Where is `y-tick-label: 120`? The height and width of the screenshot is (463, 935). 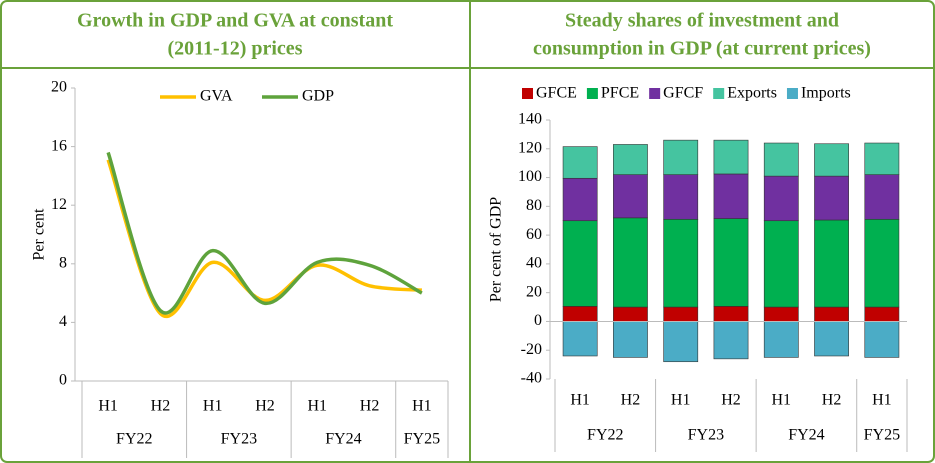
y-tick-label: 120 is located at coordinates (530, 147).